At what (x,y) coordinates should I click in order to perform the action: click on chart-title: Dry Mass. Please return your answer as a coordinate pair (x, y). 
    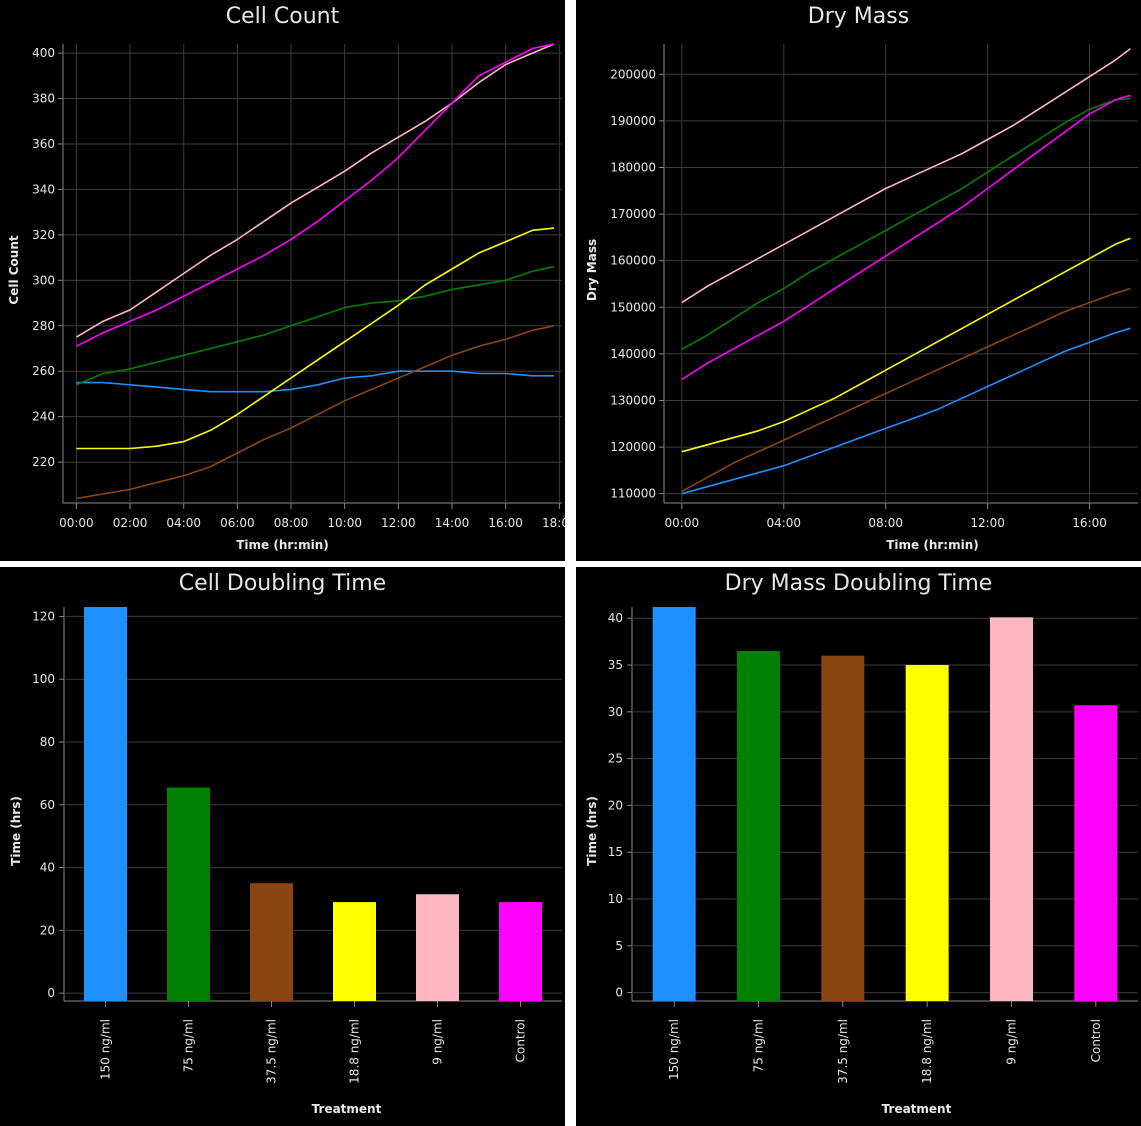
    Looking at the image, I should click on (858, 16).